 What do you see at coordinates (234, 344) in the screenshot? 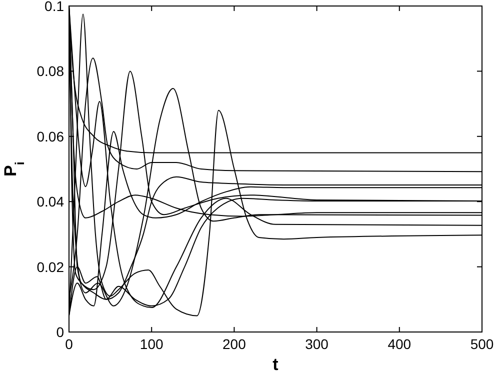
I see `x-tick-label: 200` at bounding box center [234, 344].